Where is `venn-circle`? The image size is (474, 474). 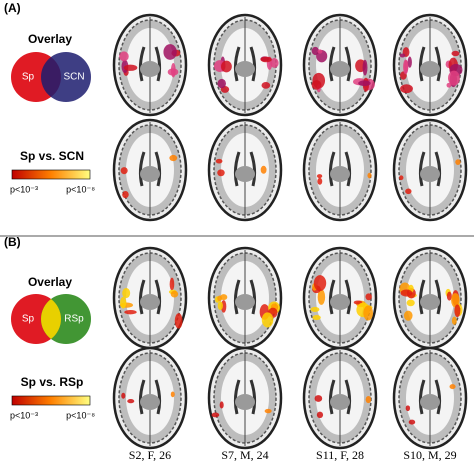 venn-circle is located at coordinates (66, 77).